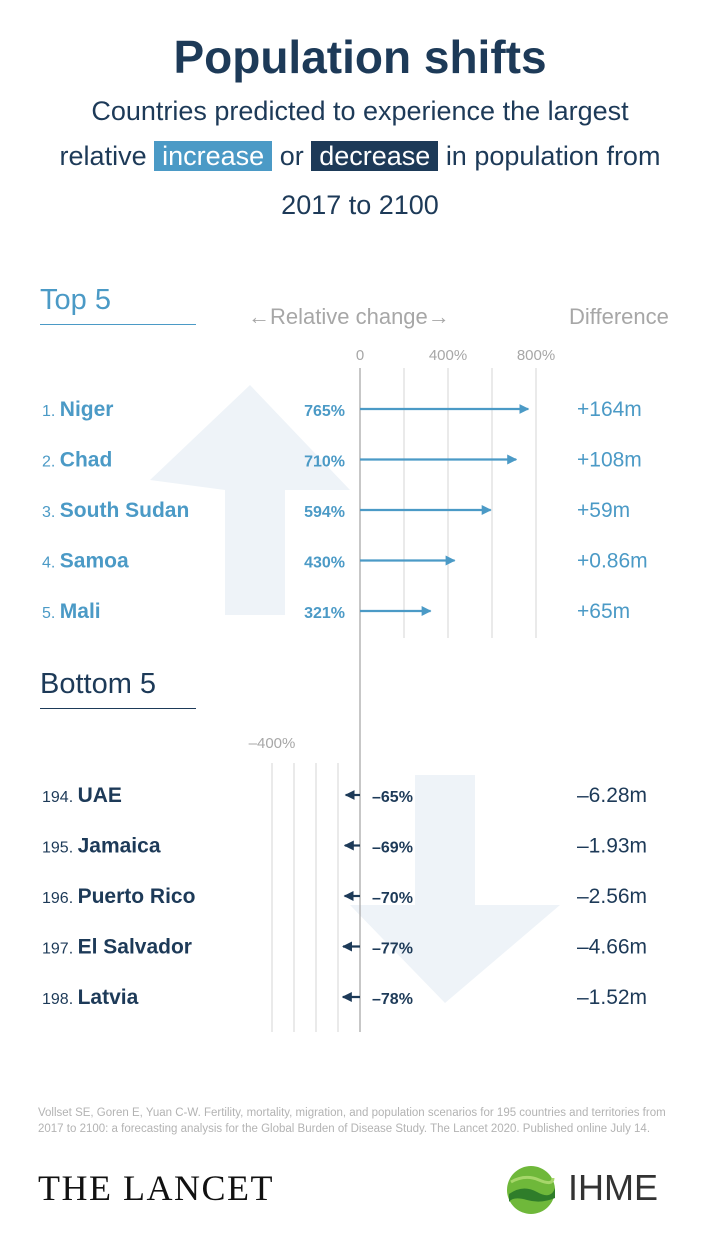  I want to click on difference-value: +108m, so click(609, 460).